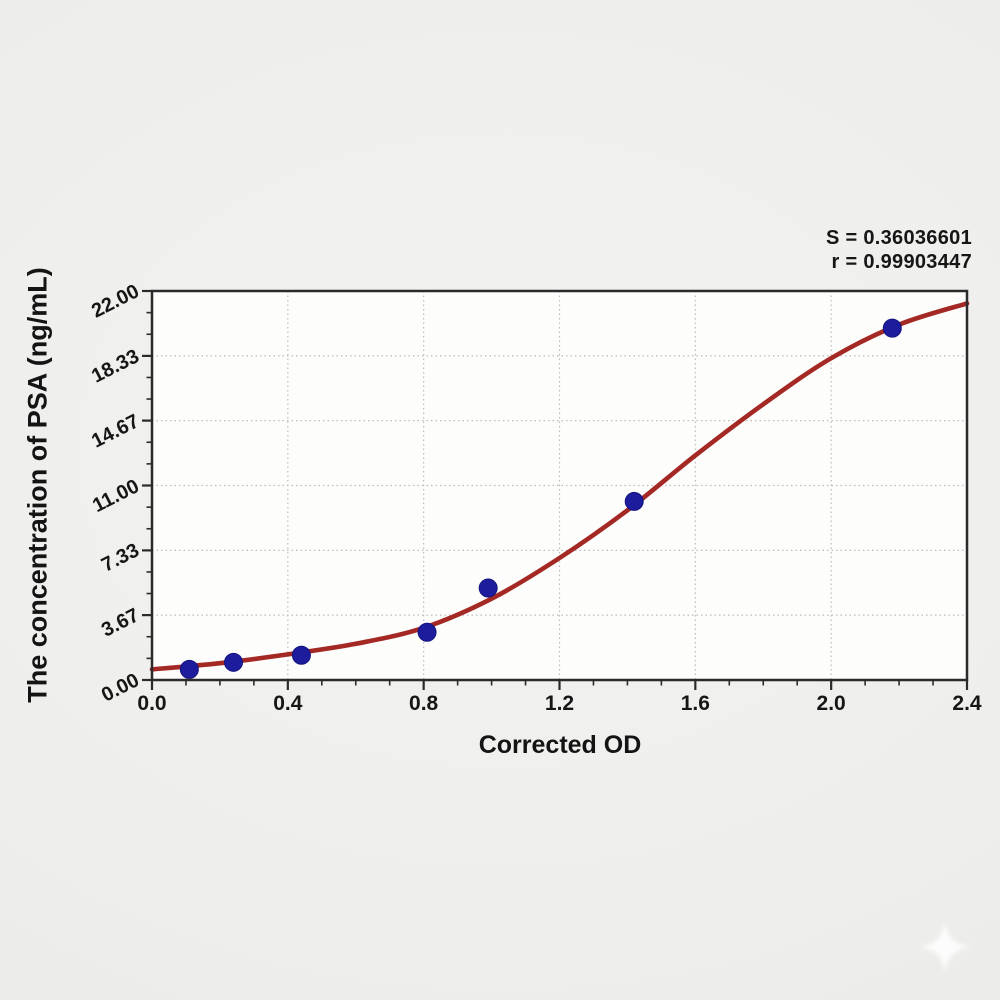  I want to click on x-tick-label: 1.2, so click(559, 703).